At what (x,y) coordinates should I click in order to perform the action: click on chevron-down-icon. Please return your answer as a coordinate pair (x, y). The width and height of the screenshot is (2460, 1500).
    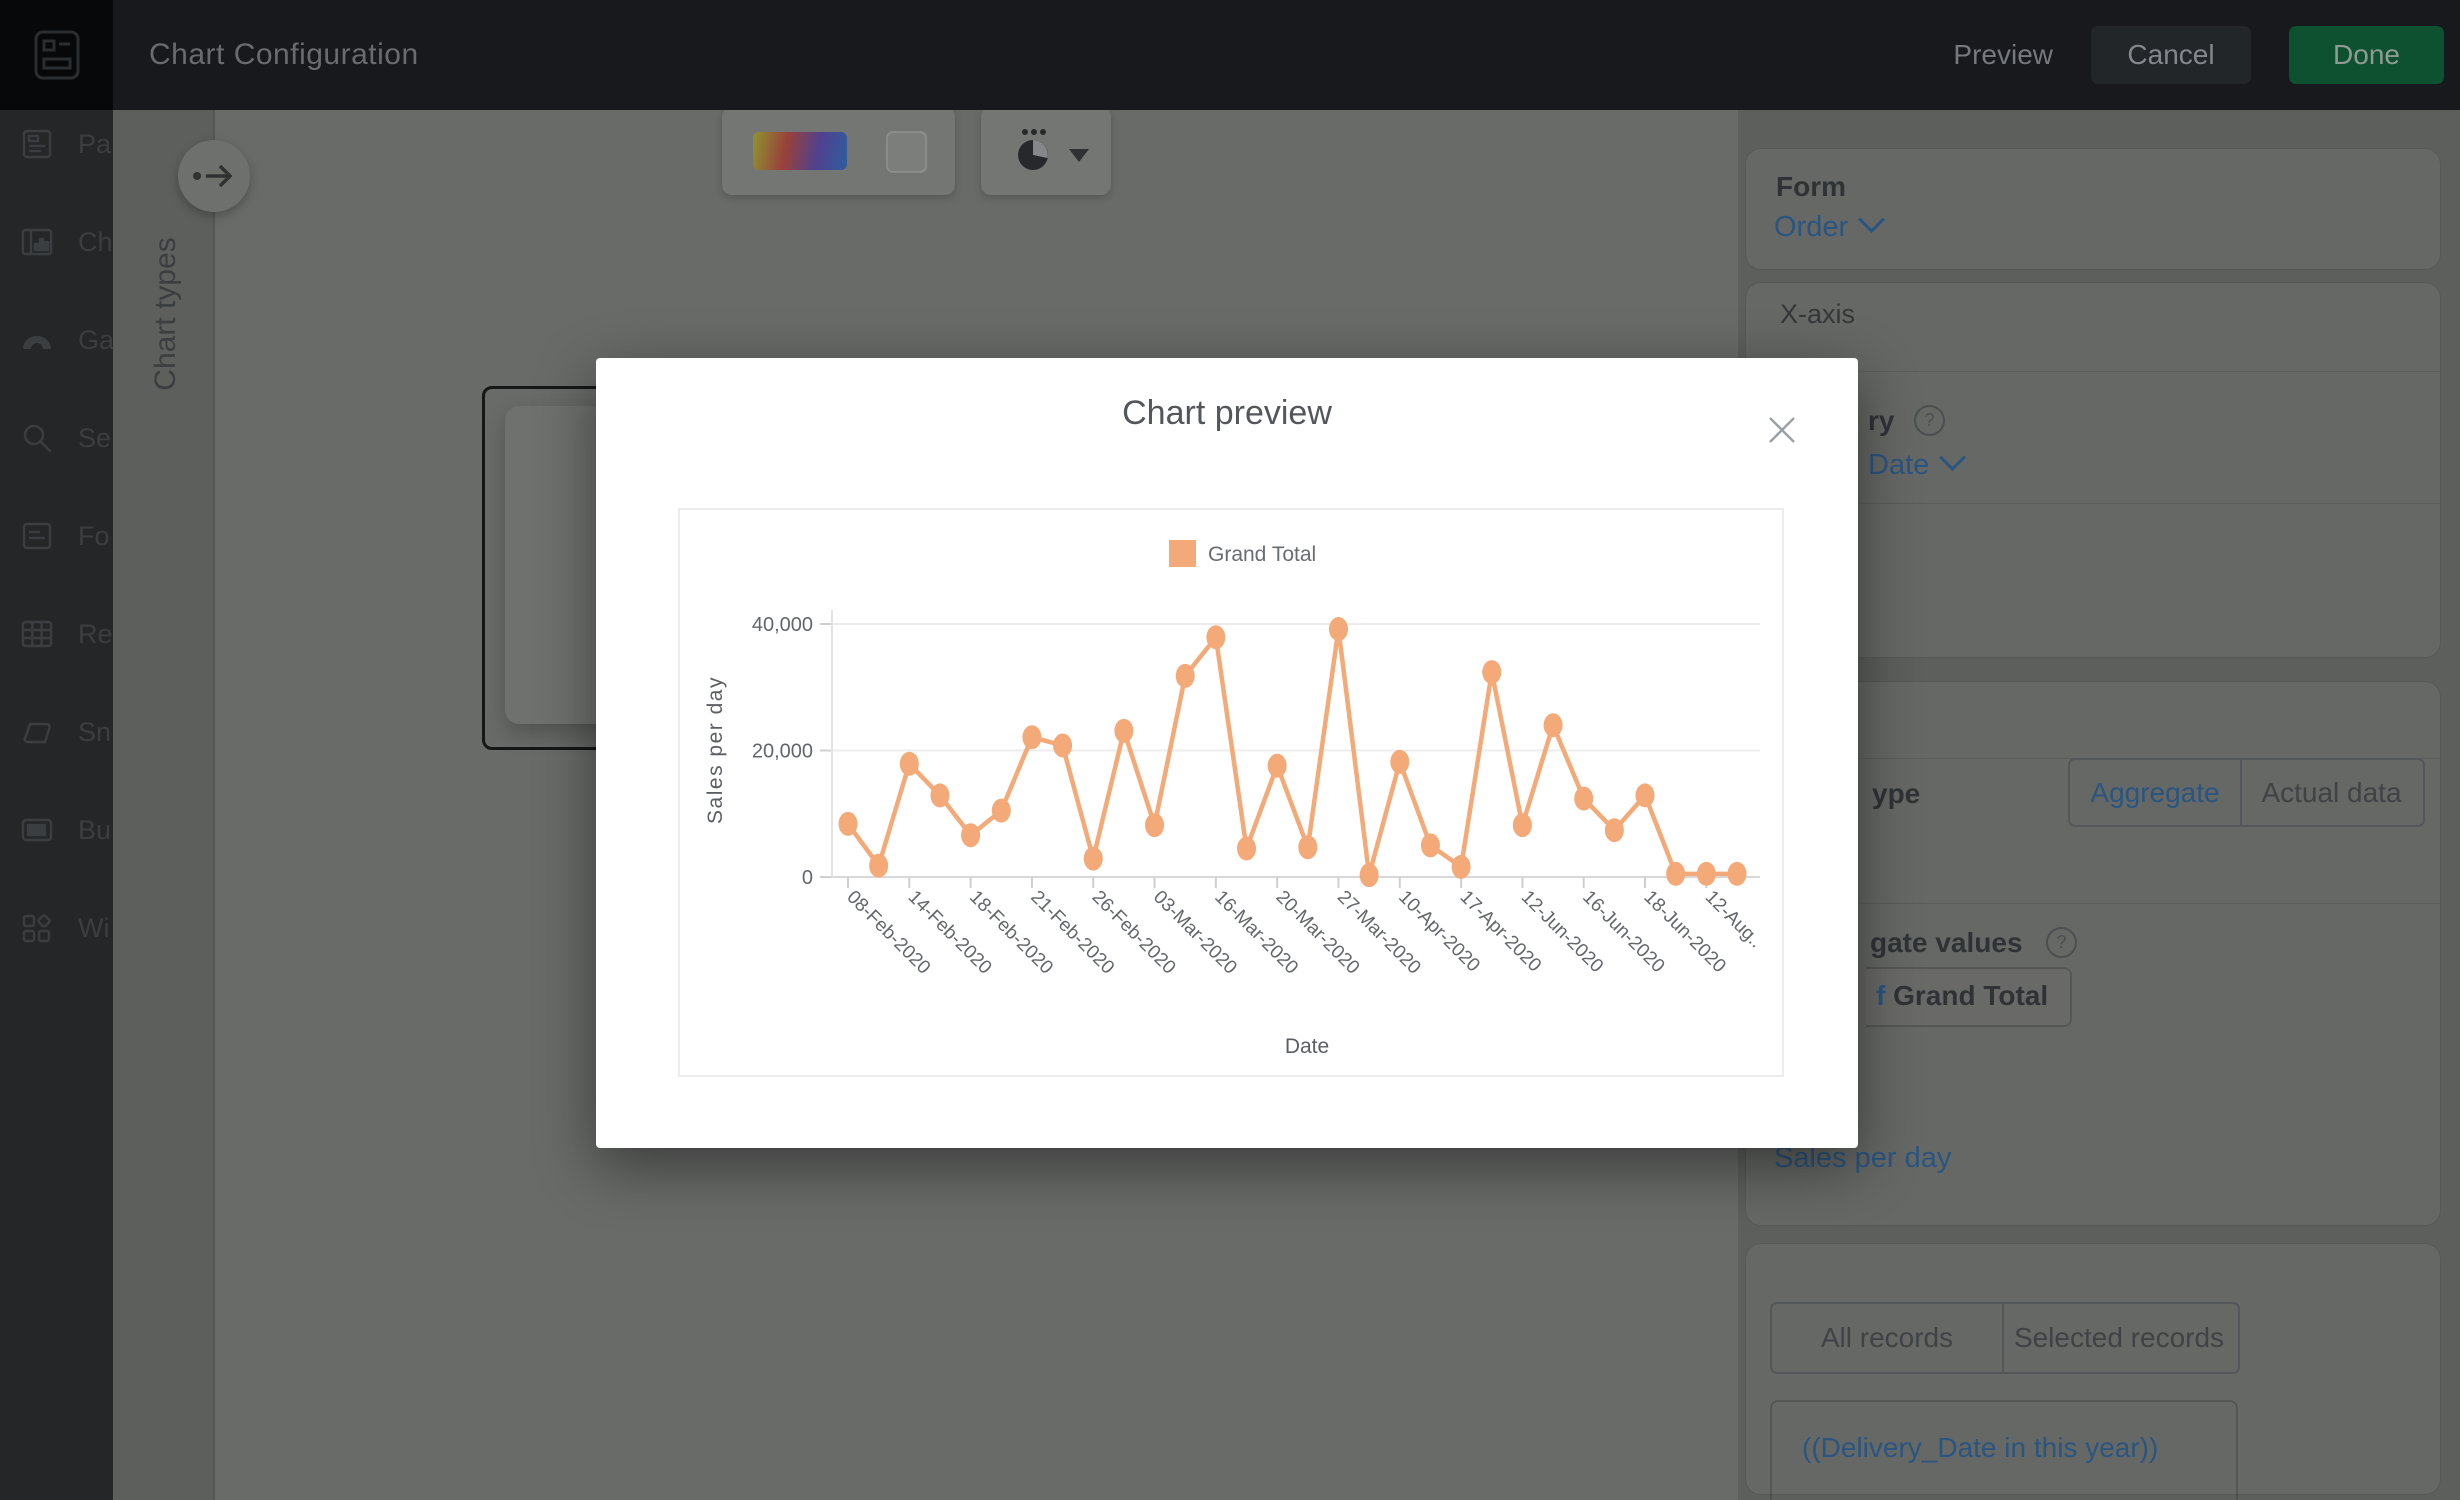
    Looking at the image, I should click on (1953, 458).